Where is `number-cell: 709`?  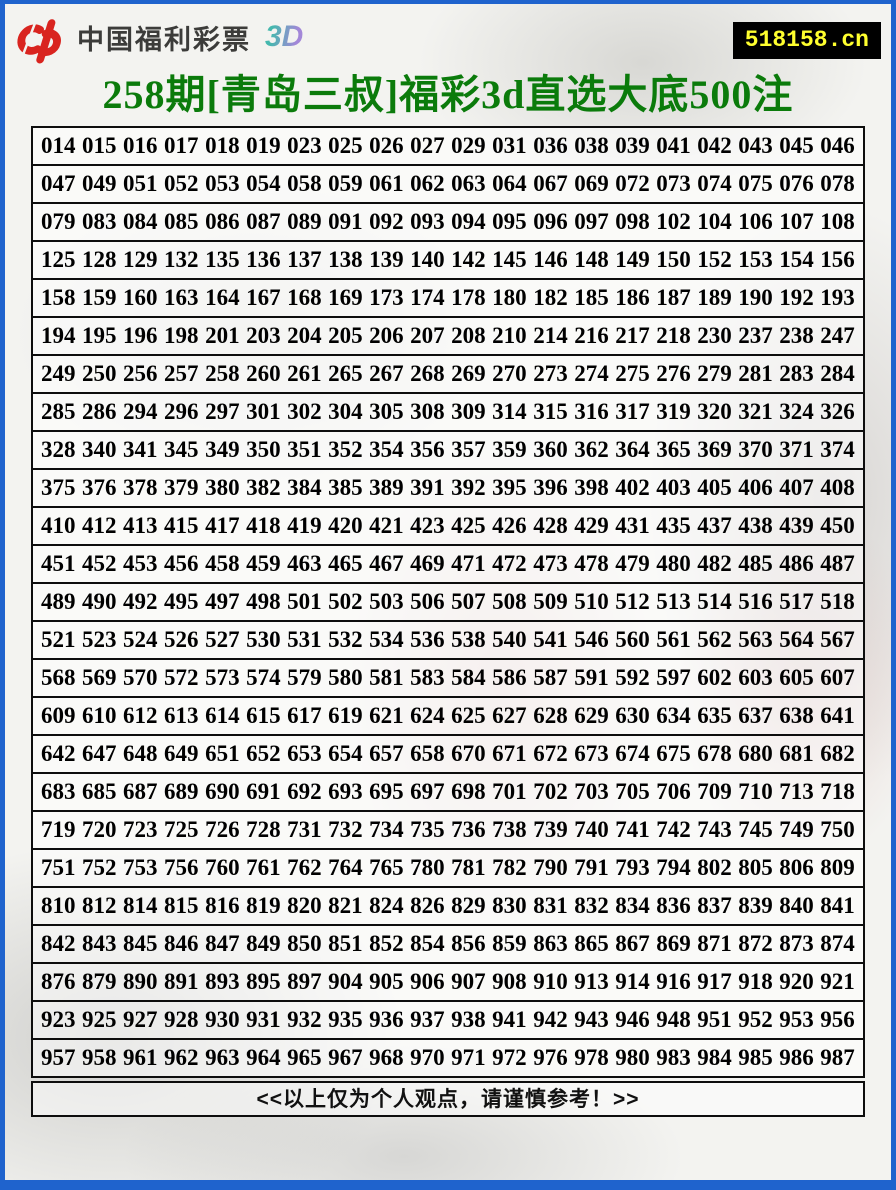
number-cell: 709 is located at coordinates (714, 791).